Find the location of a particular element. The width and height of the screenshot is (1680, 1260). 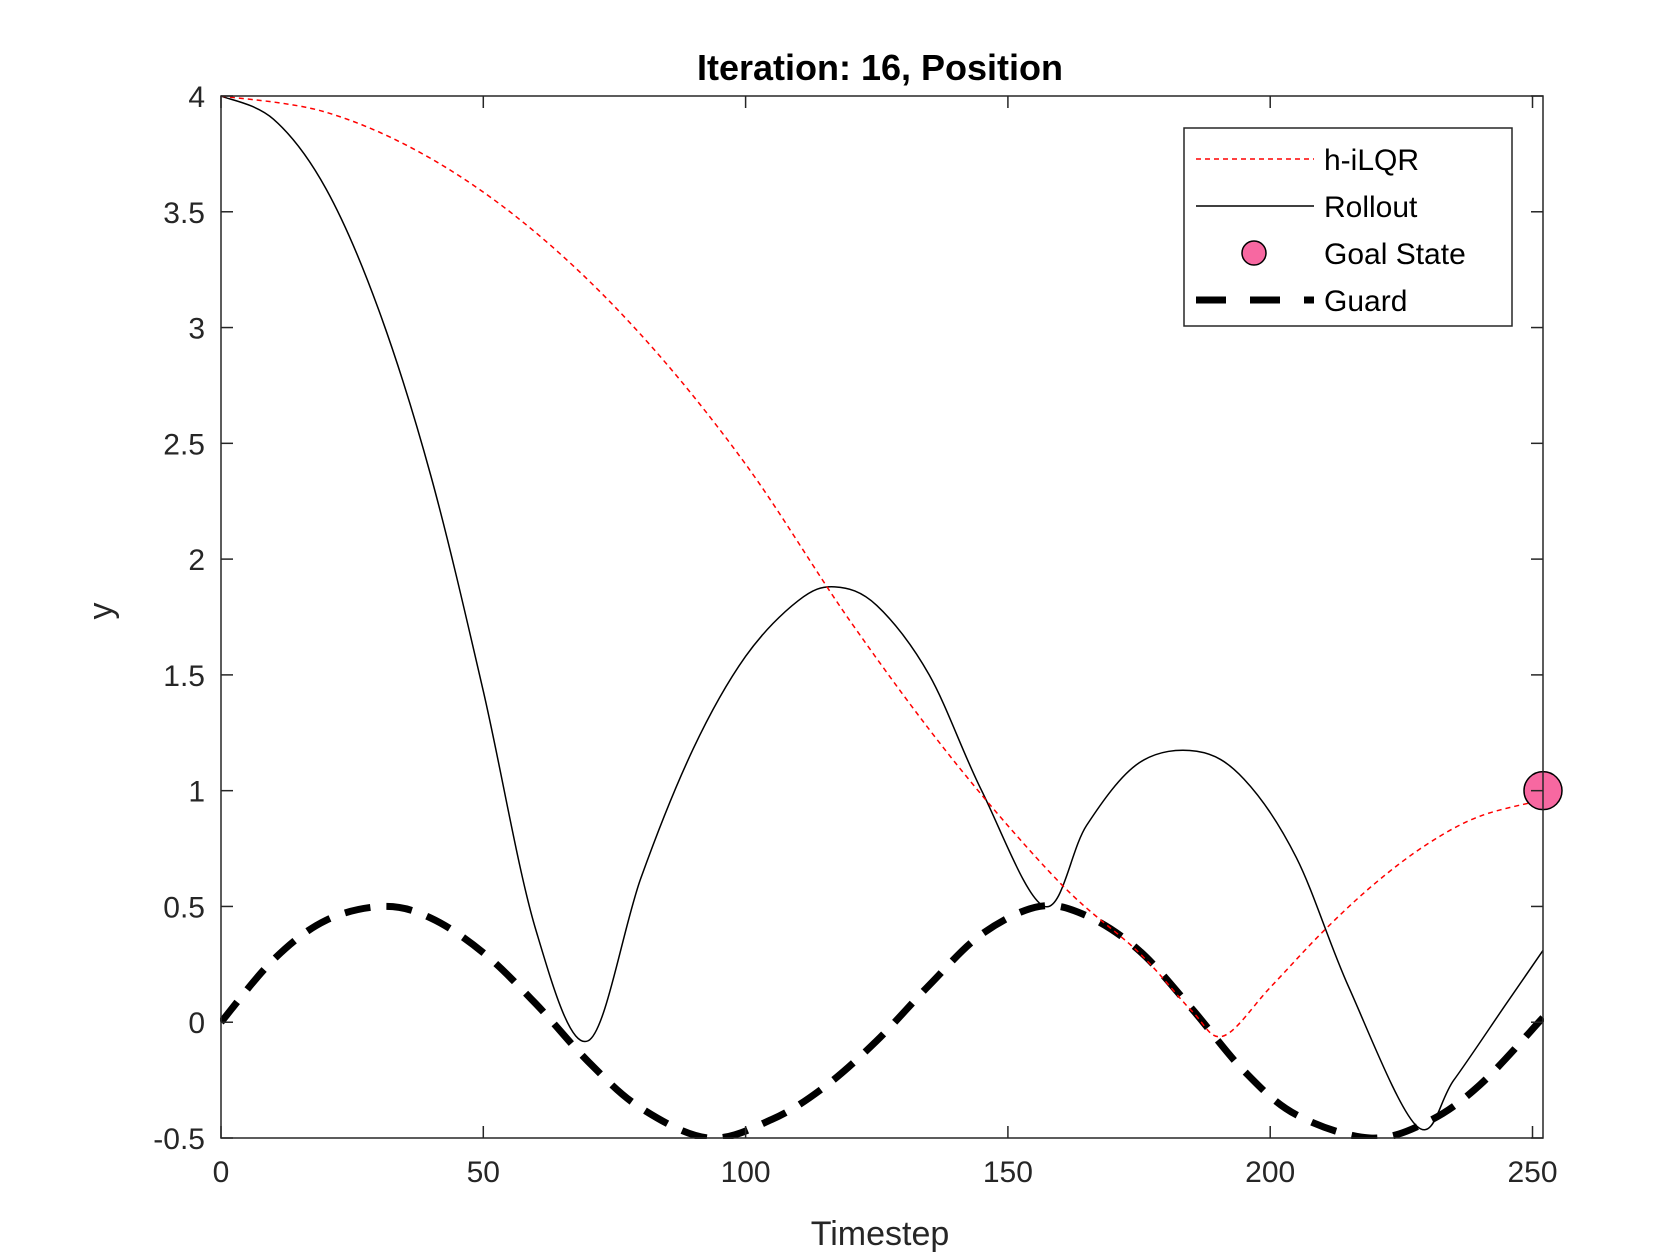

y-tick-label: 3 is located at coordinates (196, 329).